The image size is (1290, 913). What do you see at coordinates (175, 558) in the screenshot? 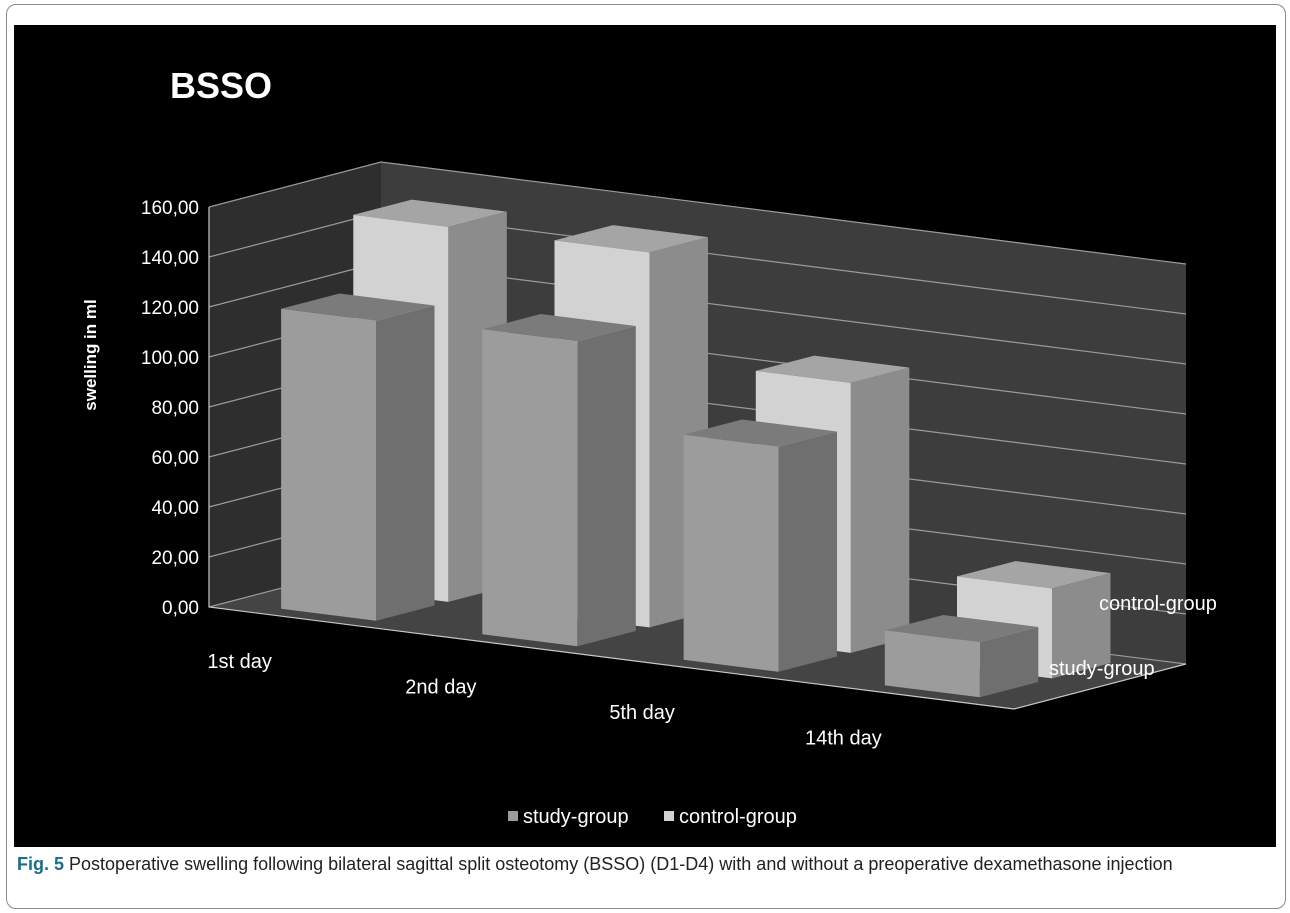
I see `y-tick-label: 20,00` at bounding box center [175, 558].